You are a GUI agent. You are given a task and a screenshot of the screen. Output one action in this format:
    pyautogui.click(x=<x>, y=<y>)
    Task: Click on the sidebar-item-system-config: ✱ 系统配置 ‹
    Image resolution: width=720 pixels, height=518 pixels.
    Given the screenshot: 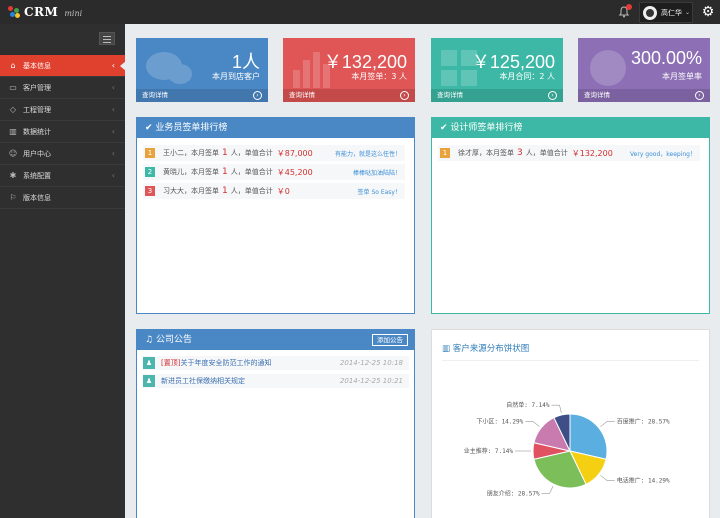 What is the action you would take?
    pyautogui.click(x=62, y=176)
    